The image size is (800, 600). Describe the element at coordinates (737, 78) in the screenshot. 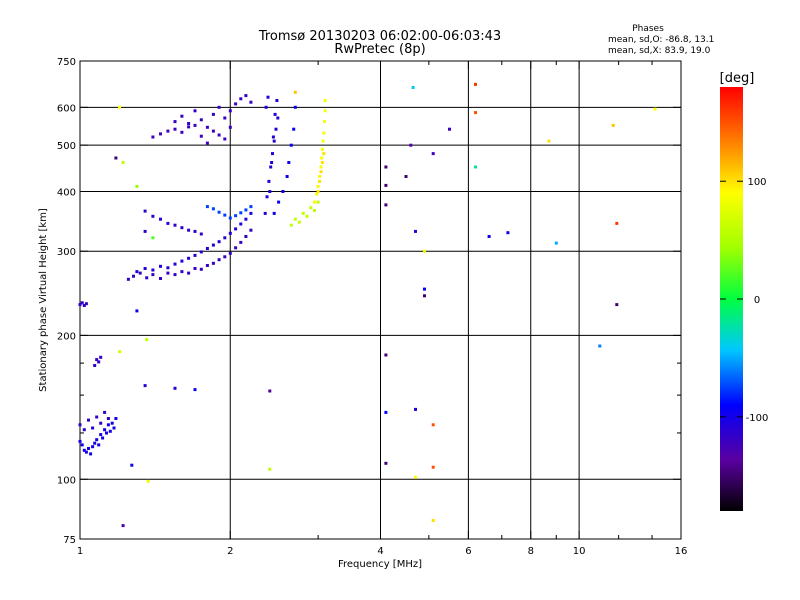

I see `colorbar-label: [deg]` at that location.